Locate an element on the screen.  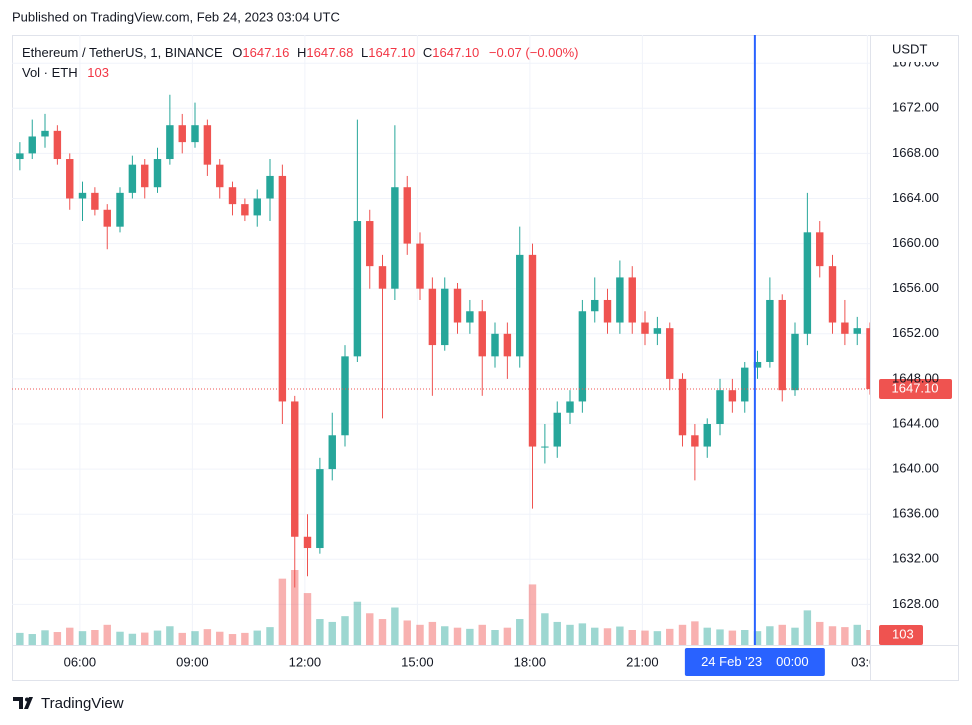
y-tick-label: 1660.00 is located at coordinates (915, 242).